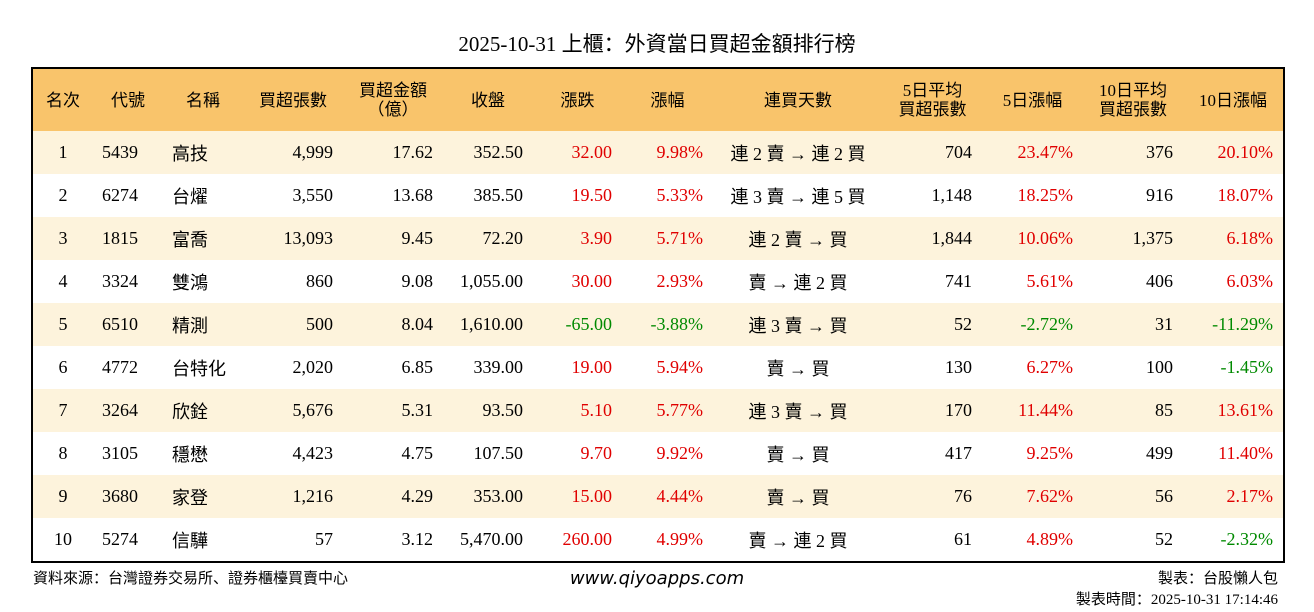  What do you see at coordinates (63, 195) in the screenshot?
I see `table-cell: 2` at bounding box center [63, 195].